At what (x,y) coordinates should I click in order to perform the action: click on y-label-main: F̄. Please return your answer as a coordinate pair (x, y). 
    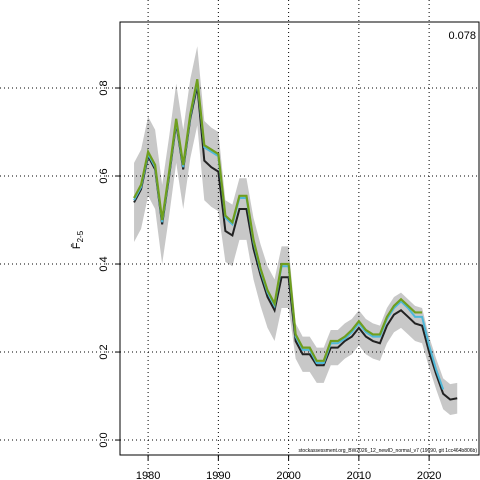
    Looking at the image, I should click on (76, 245).